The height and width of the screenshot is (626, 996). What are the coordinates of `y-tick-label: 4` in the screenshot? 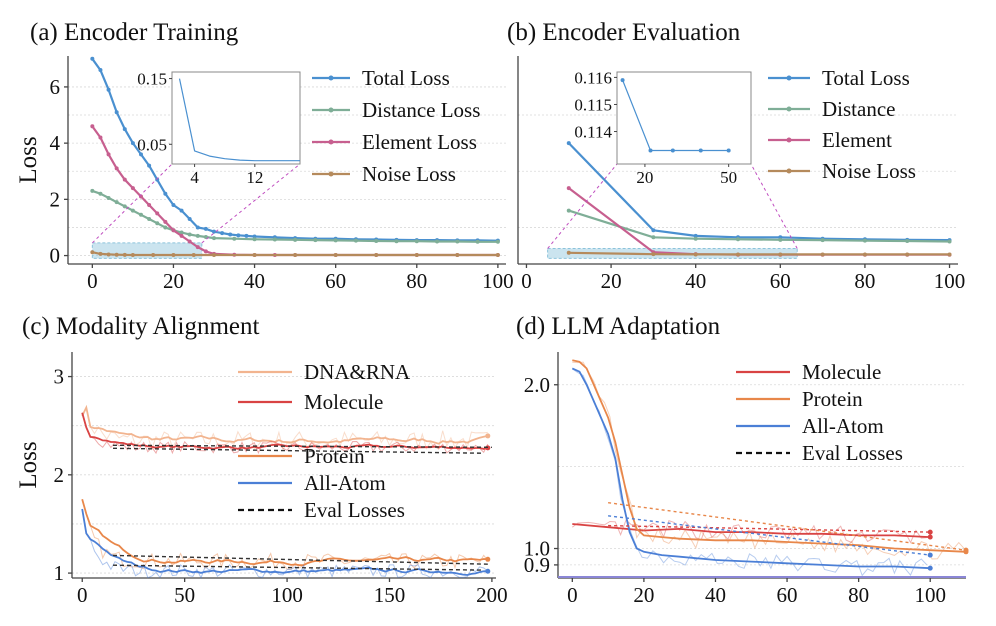 It's located at (55, 143).